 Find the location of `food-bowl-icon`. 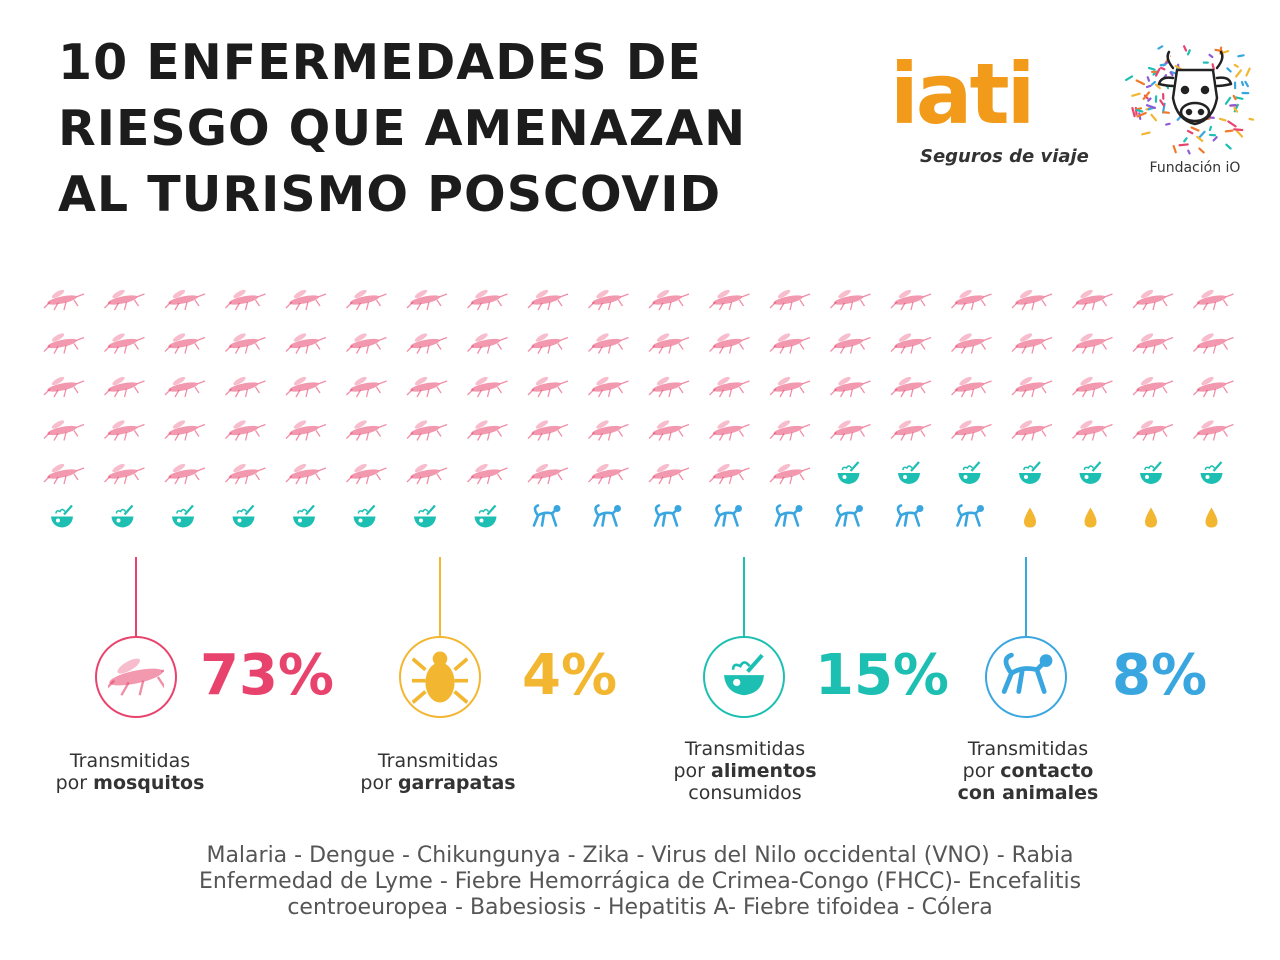

food-bowl-icon is located at coordinates (744, 674).